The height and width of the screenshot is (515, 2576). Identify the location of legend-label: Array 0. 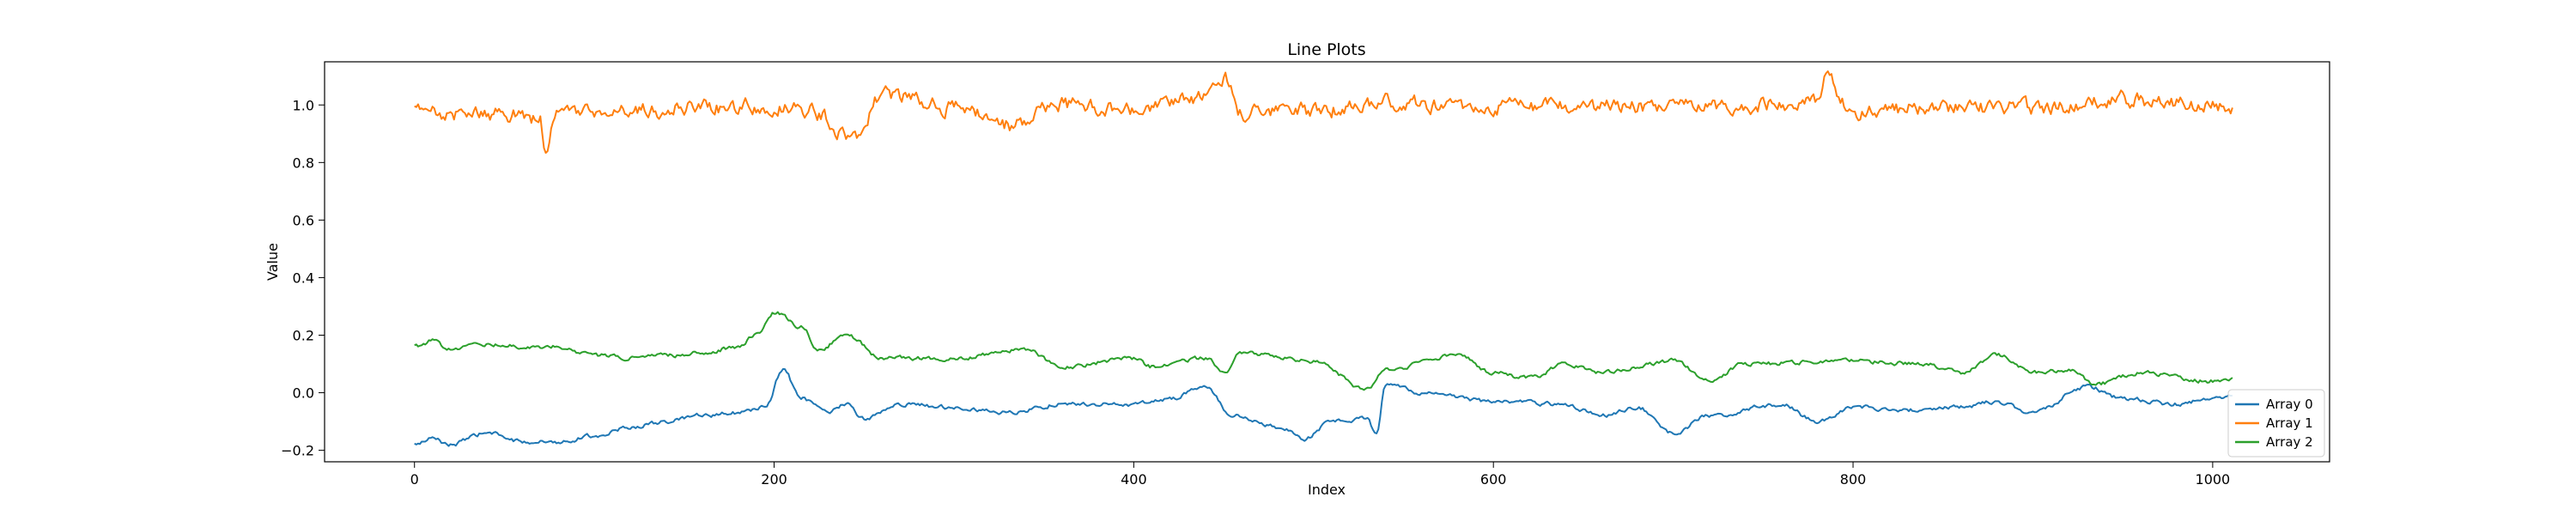
(2289, 404).